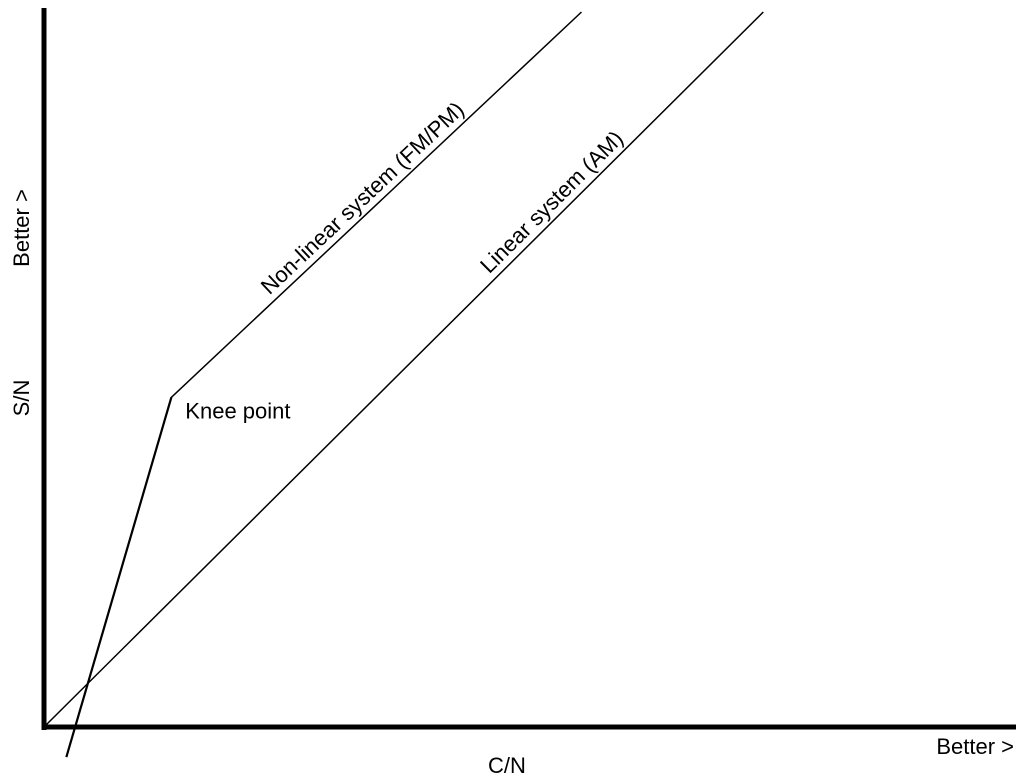 Image resolution: width=1016 pixels, height=778 pixels. Describe the element at coordinates (119, 577) in the screenshot. I see `series-segment-below-knee` at that location.